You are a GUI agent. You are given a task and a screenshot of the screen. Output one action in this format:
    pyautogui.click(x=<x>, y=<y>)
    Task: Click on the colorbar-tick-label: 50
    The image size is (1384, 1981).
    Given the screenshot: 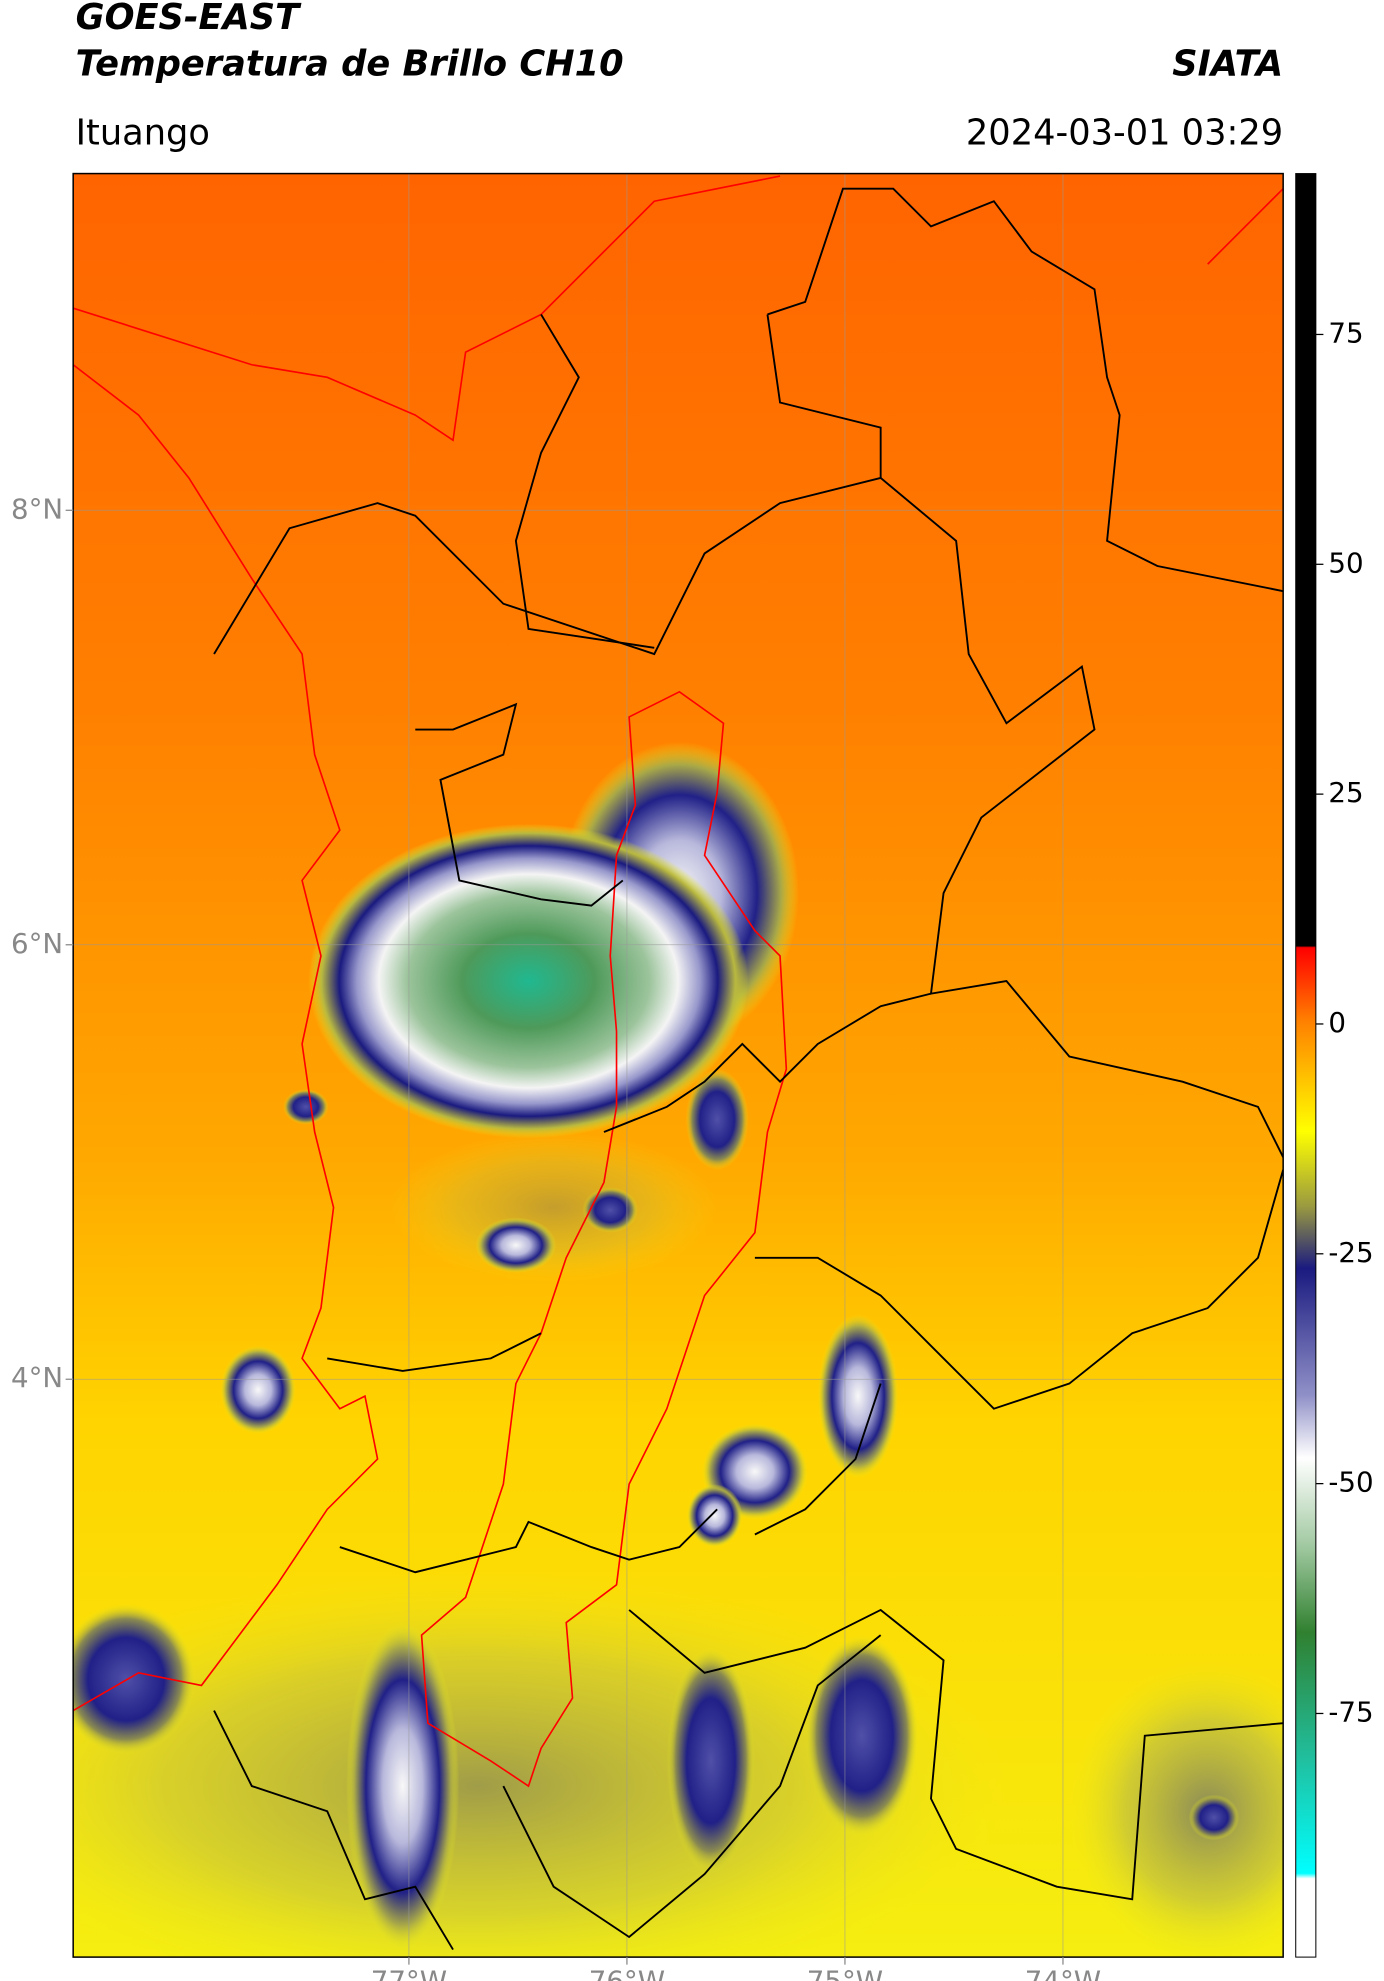 What is the action you would take?
    pyautogui.click(x=1345, y=562)
    